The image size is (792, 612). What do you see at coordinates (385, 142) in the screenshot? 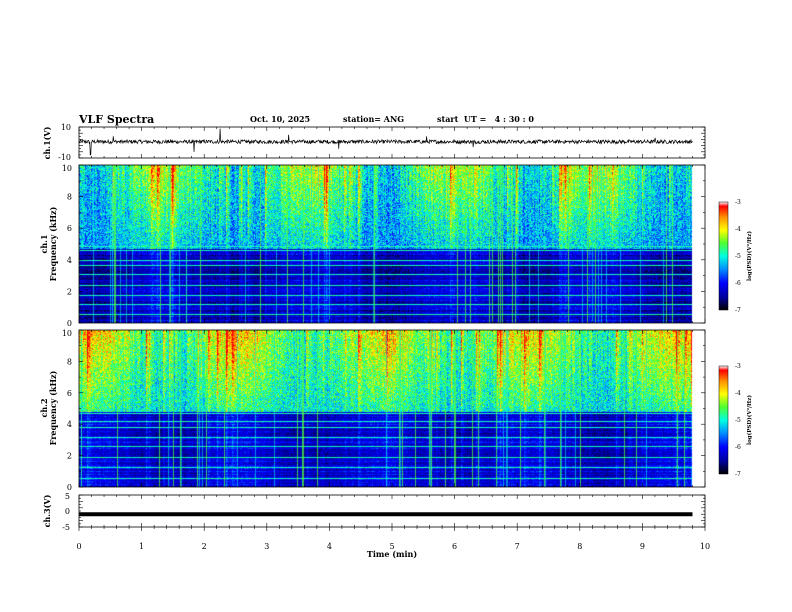
I see `ch1-waveform-trace` at bounding box center [385, 142].